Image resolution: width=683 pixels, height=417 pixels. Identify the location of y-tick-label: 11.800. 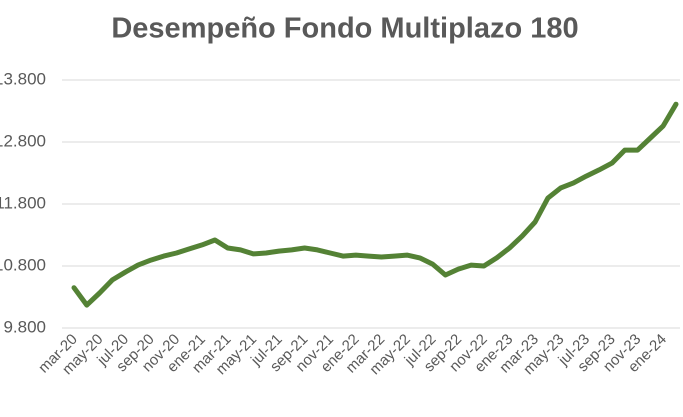
(23, 202).